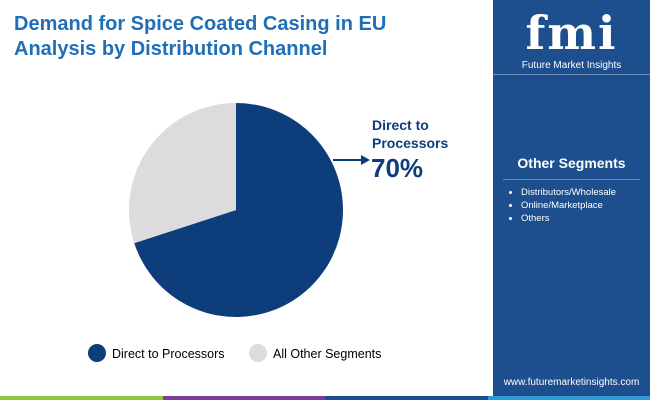 The height and width of the screenshot is (400, 650). What do you see at coordinates (568, 218) in the screenshot?
I see `panel-item: Others` at bounding box center [568, 218].